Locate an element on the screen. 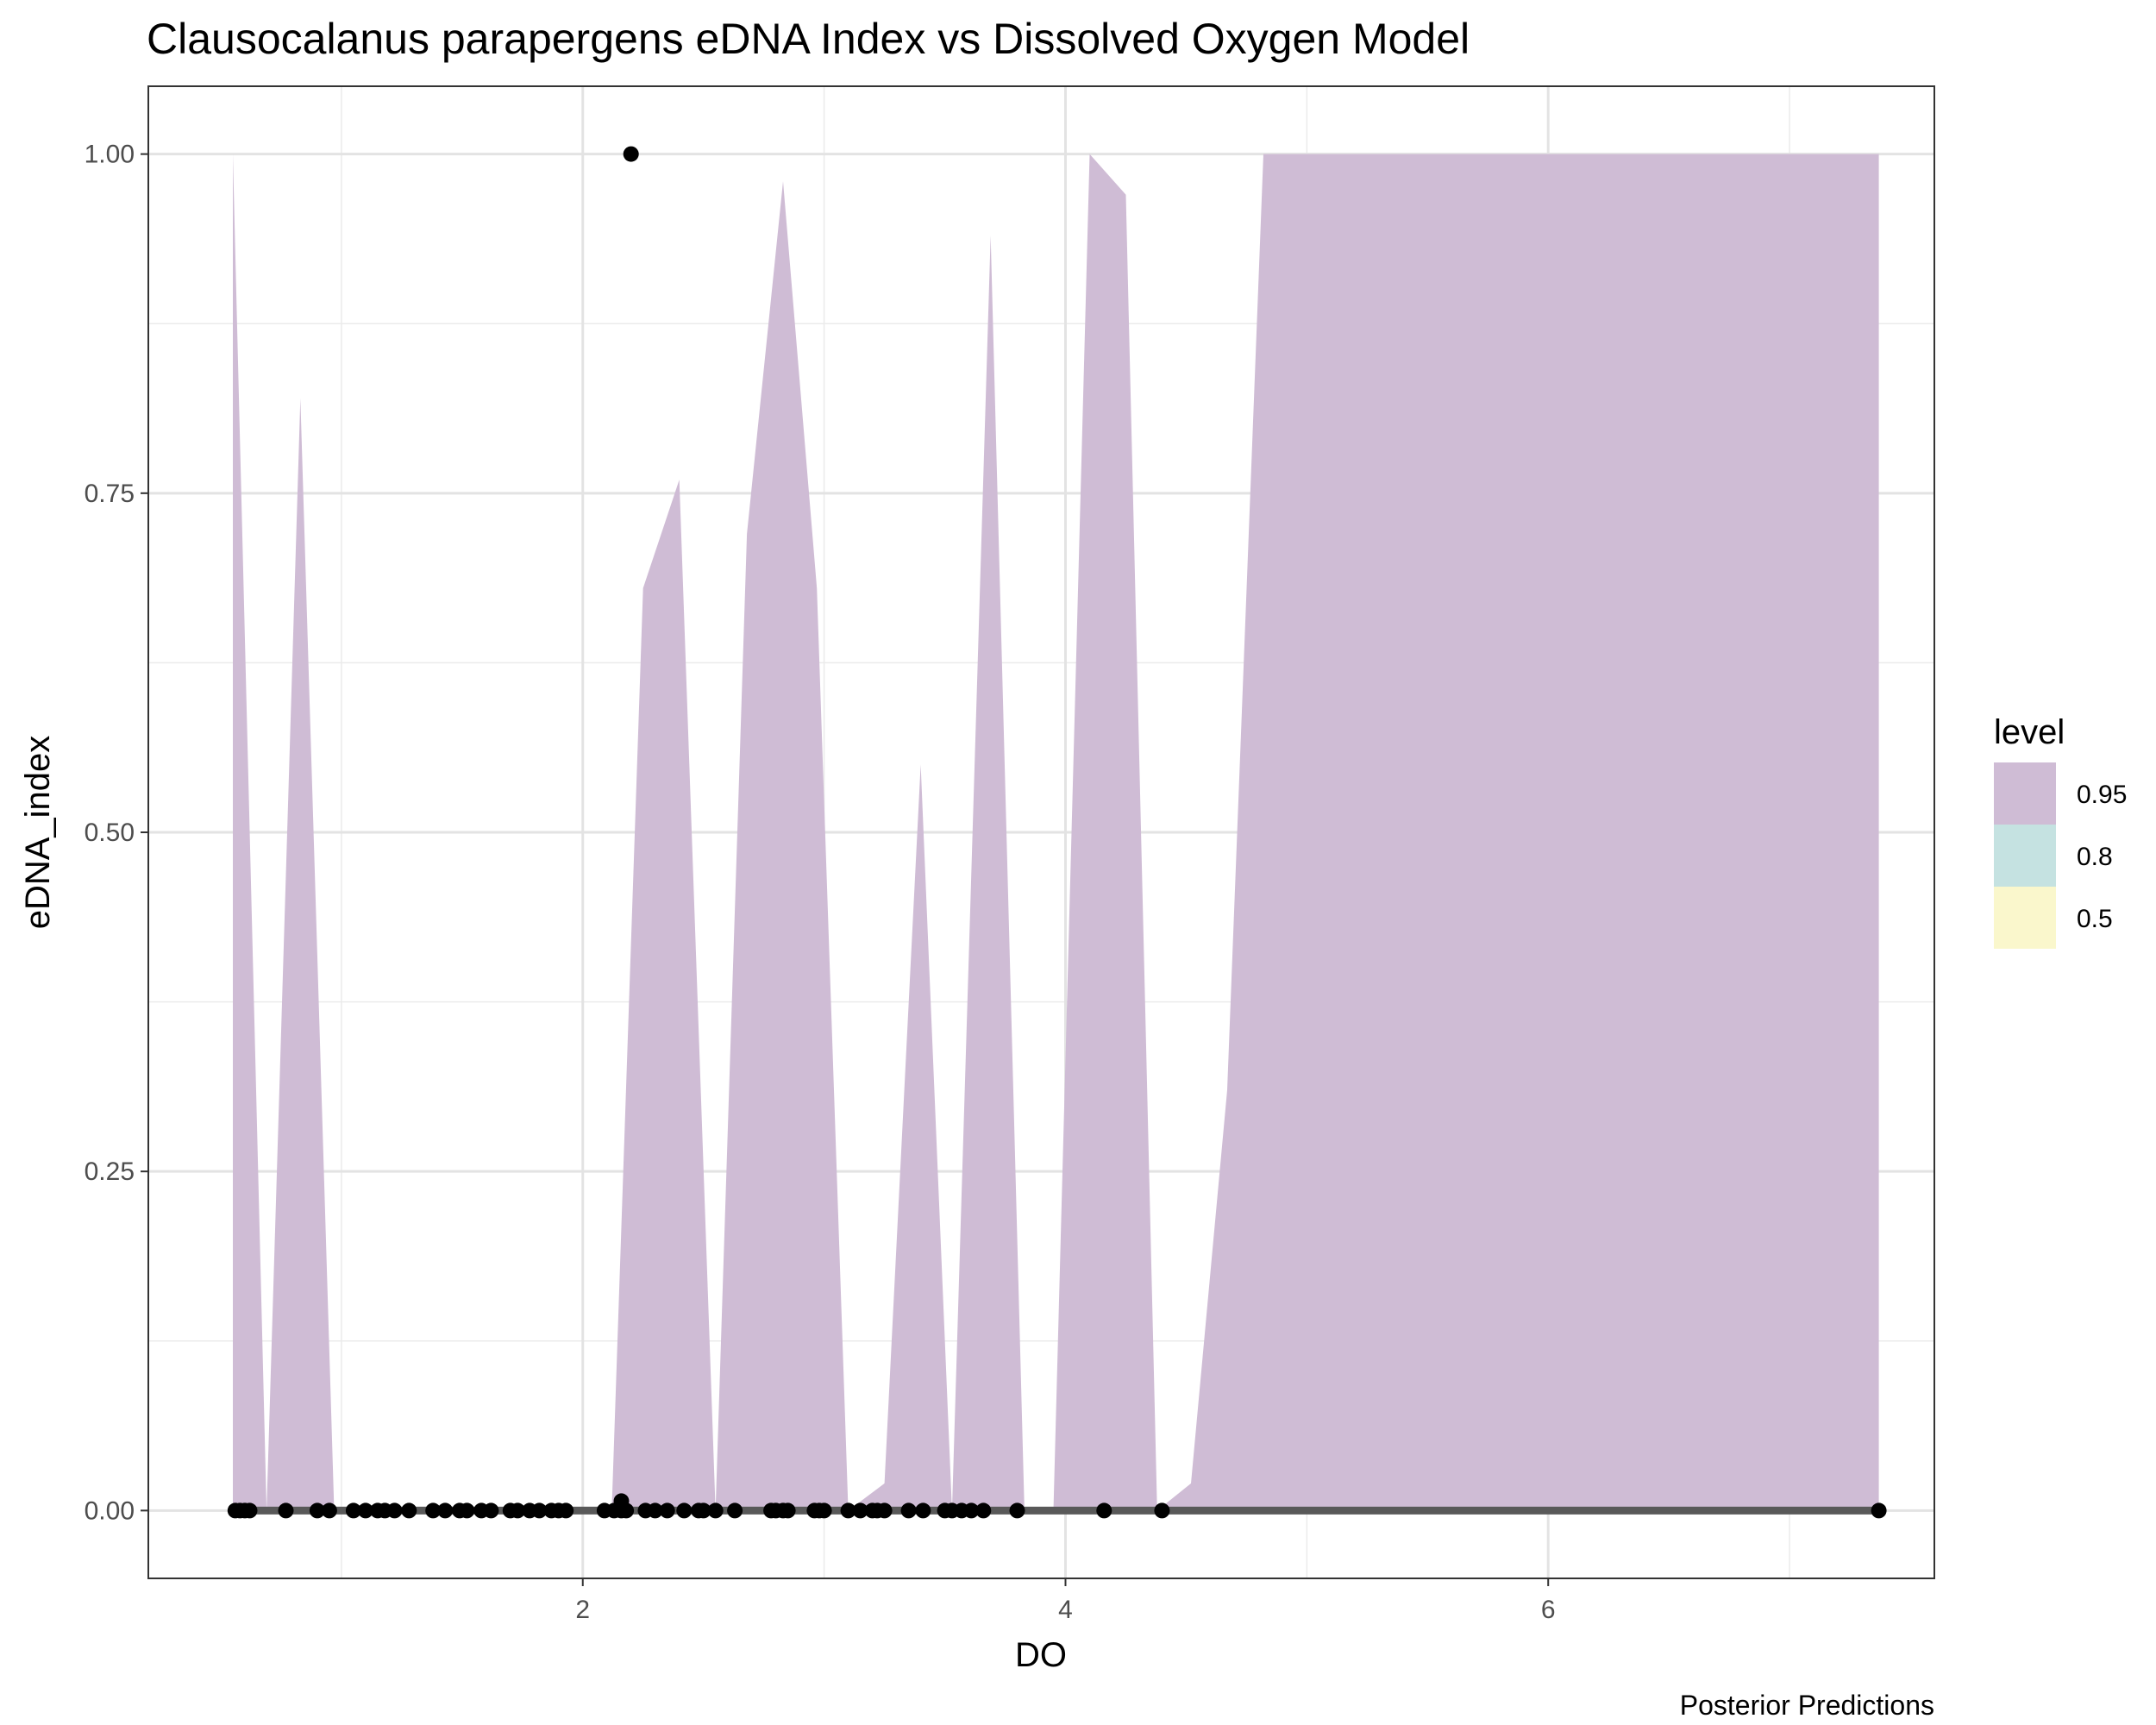 Image resolution: width=2156 pixels, height=1725 pixels. y-axis-title: eDNA_index is located at coordinates (38, 833).